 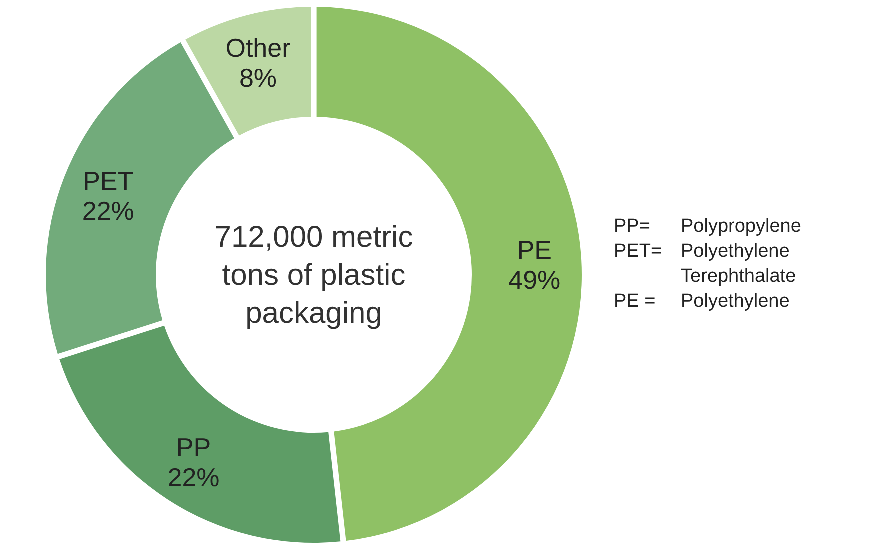 What do you see at coordinates (258, 78) in the screenshot?
I see `data-label: 8%` at bounding box center [258, 78].